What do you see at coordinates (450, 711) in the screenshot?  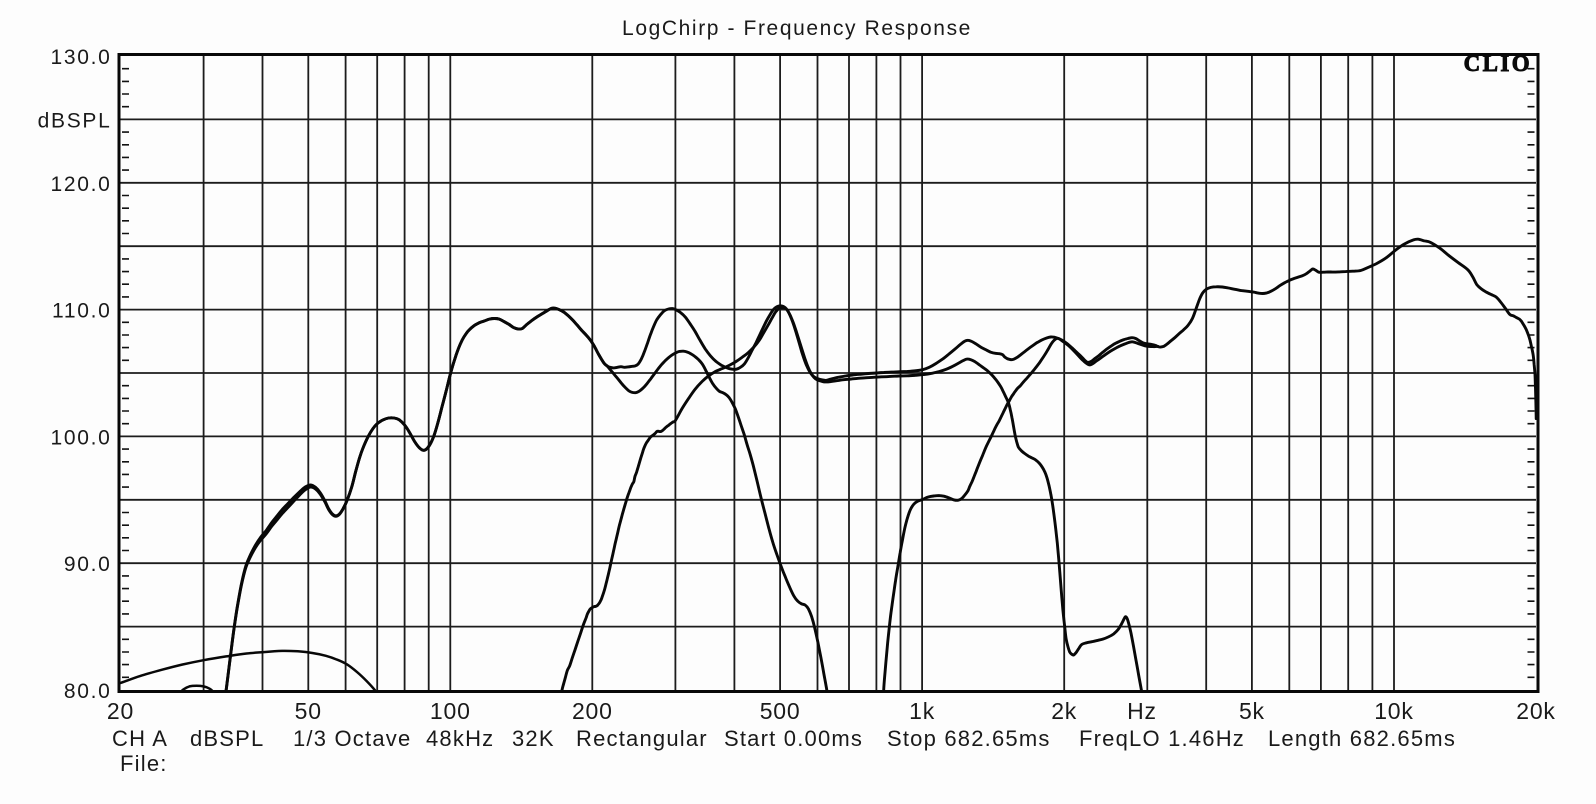 I see `svg-text: 100` at bounding box center [450, 711].